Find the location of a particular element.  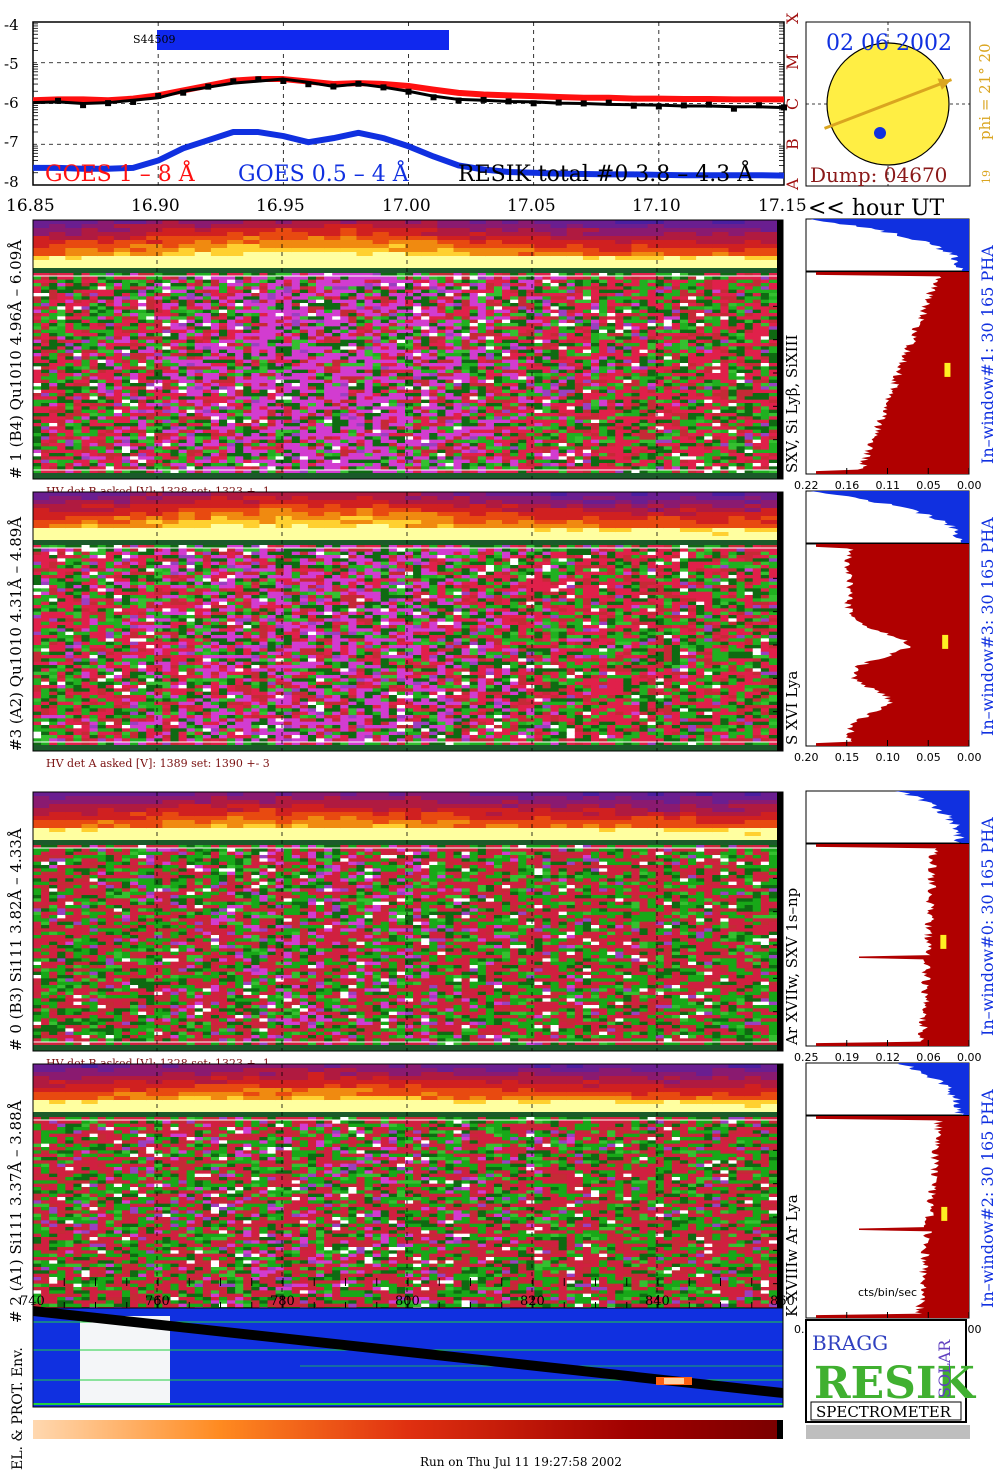

color-scale is located at coordinates (408, 1429).